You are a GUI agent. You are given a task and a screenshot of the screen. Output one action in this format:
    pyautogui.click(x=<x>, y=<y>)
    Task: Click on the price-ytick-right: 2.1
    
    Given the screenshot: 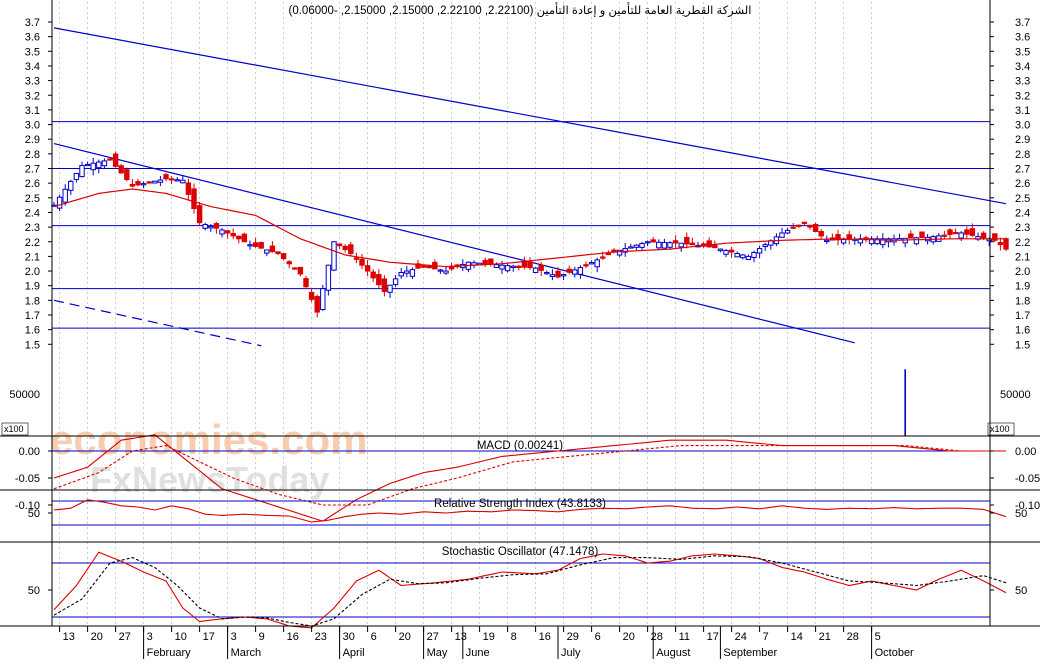 What is the action you would take?
    pyautogui.click(x=1022, y=257)
    